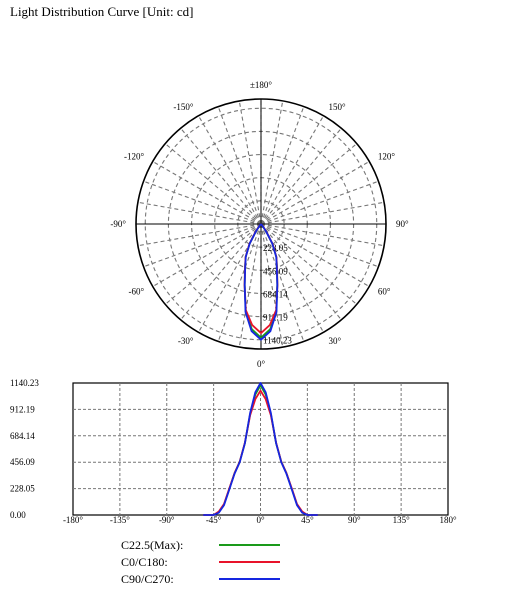 Image resolution: width=517 pixels, height=600 pixels. Describe the element at coordinates (22, 462) in the screenshot. I see `linear-y-tick-label: 456.09` at that location.